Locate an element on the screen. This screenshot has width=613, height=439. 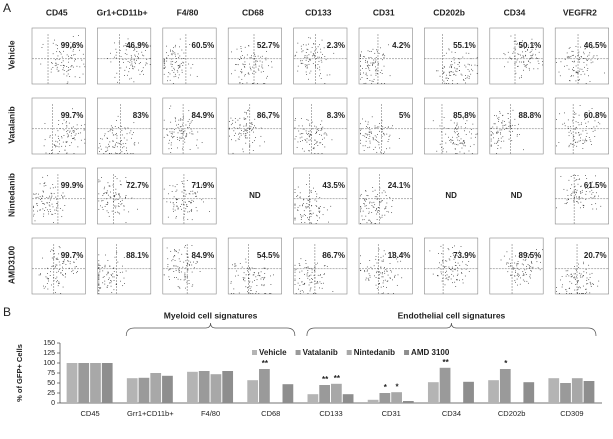
gate-percent: 61.5% is located at coordinates (595, 185).